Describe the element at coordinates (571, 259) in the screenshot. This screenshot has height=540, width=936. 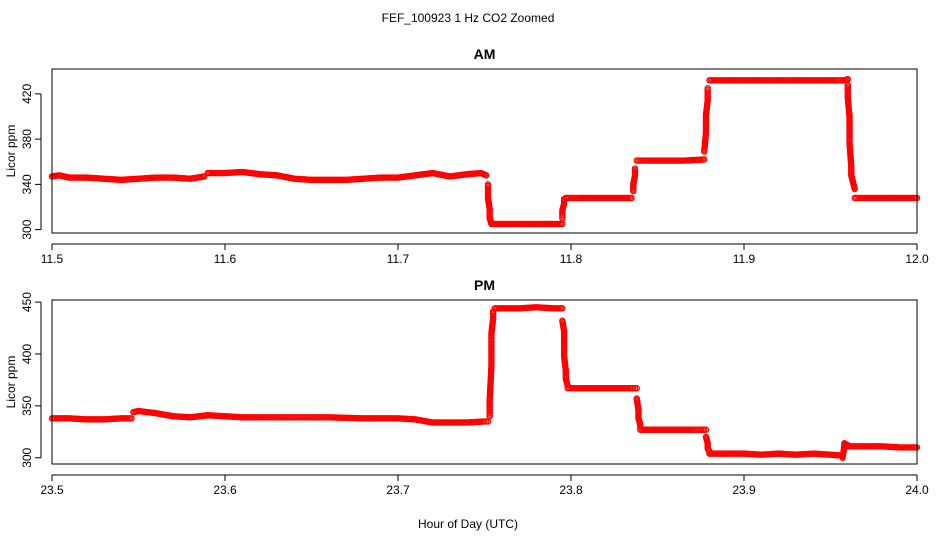
I see `x-tick-label: 11.8` at that location.